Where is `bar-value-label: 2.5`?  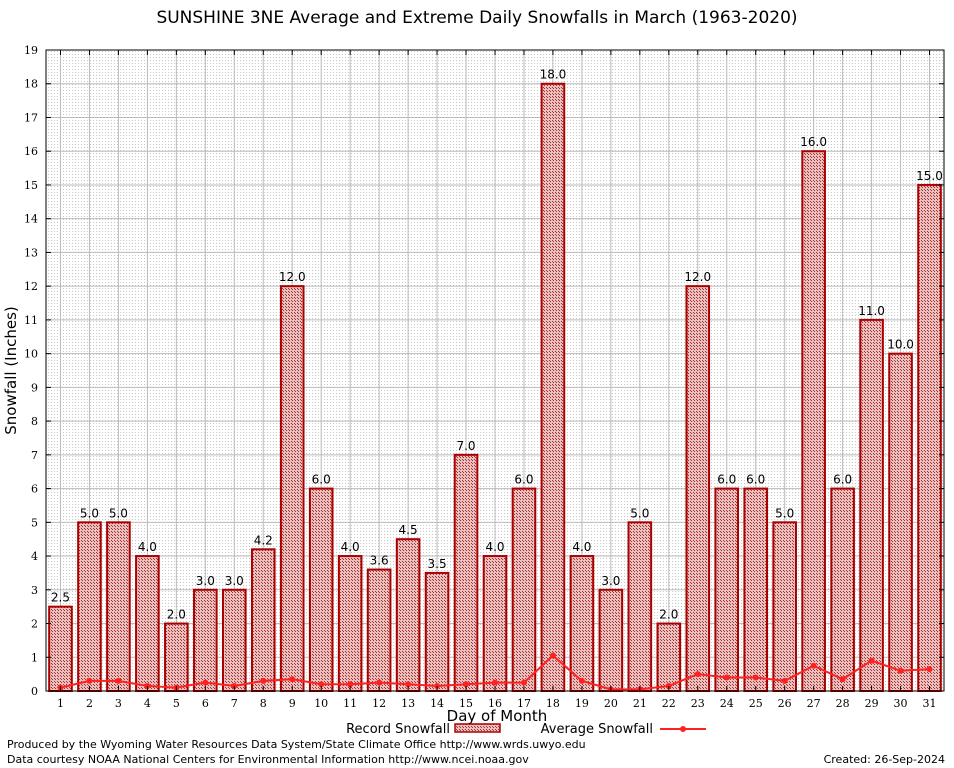 bar-value-label: 2.5 is located at coordinates (60, 598).